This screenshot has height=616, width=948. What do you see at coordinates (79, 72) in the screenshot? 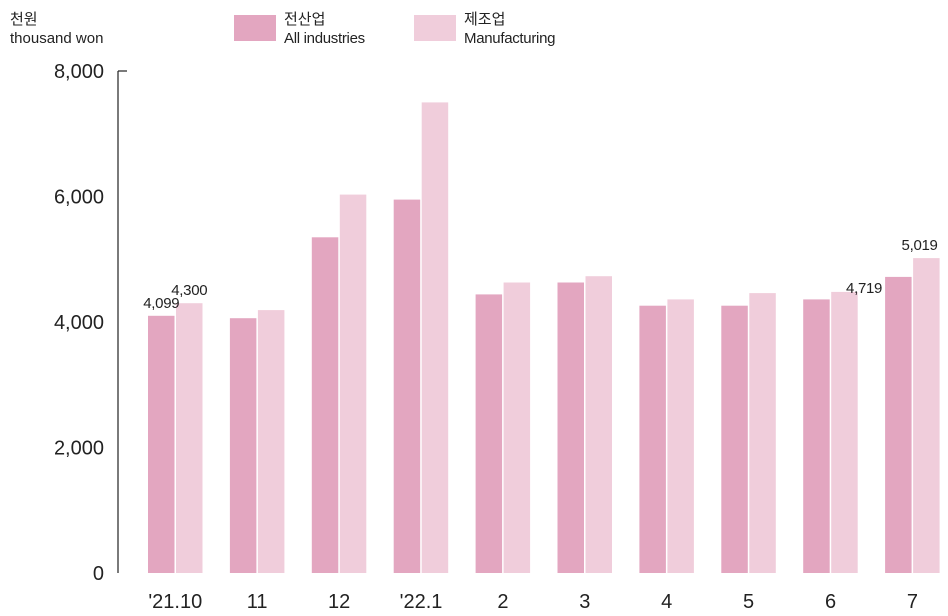
I see `y-tick-label: 8,000` at bounding box center [79, 72].